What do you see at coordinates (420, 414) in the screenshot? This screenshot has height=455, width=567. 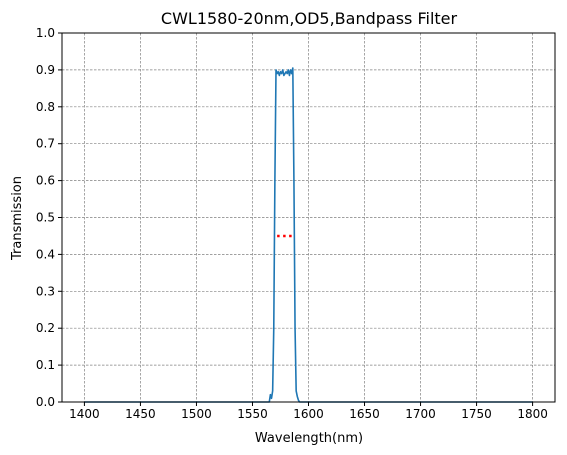 I see `x-tick-label: 1700` at bounding box center [420, 414].